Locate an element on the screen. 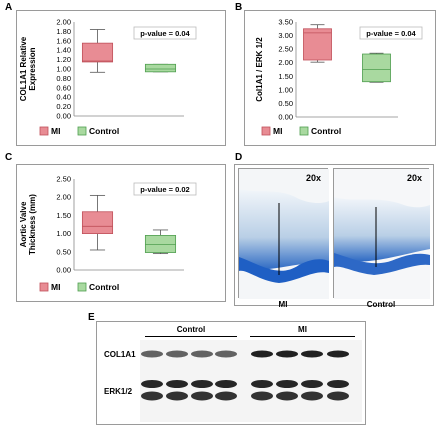 Image resolution: width=440 pixels, height=429 pixels. blot-group-control: Control is located at coordinates (191, 329).